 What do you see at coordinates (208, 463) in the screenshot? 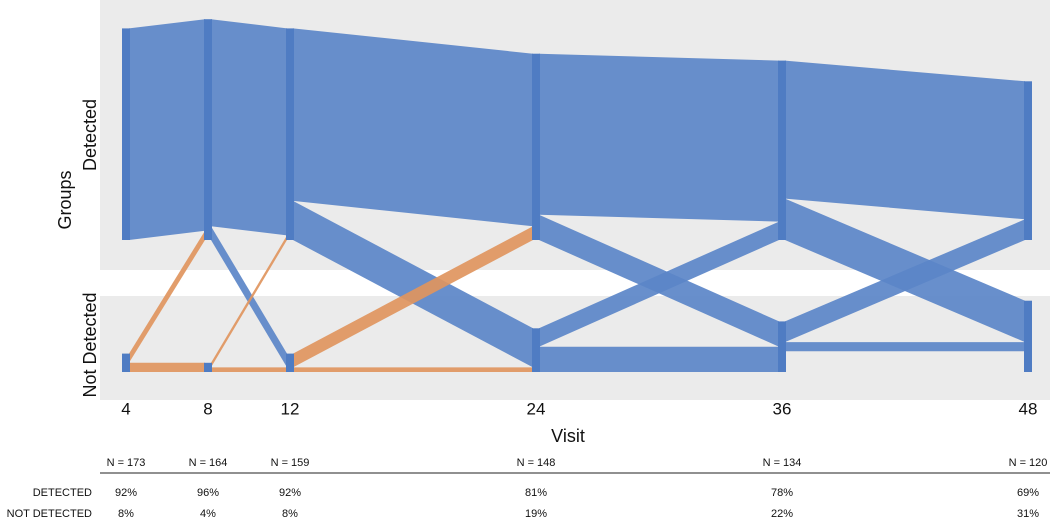
I see `n-label: N = 164` at bounding box center [208, 463].